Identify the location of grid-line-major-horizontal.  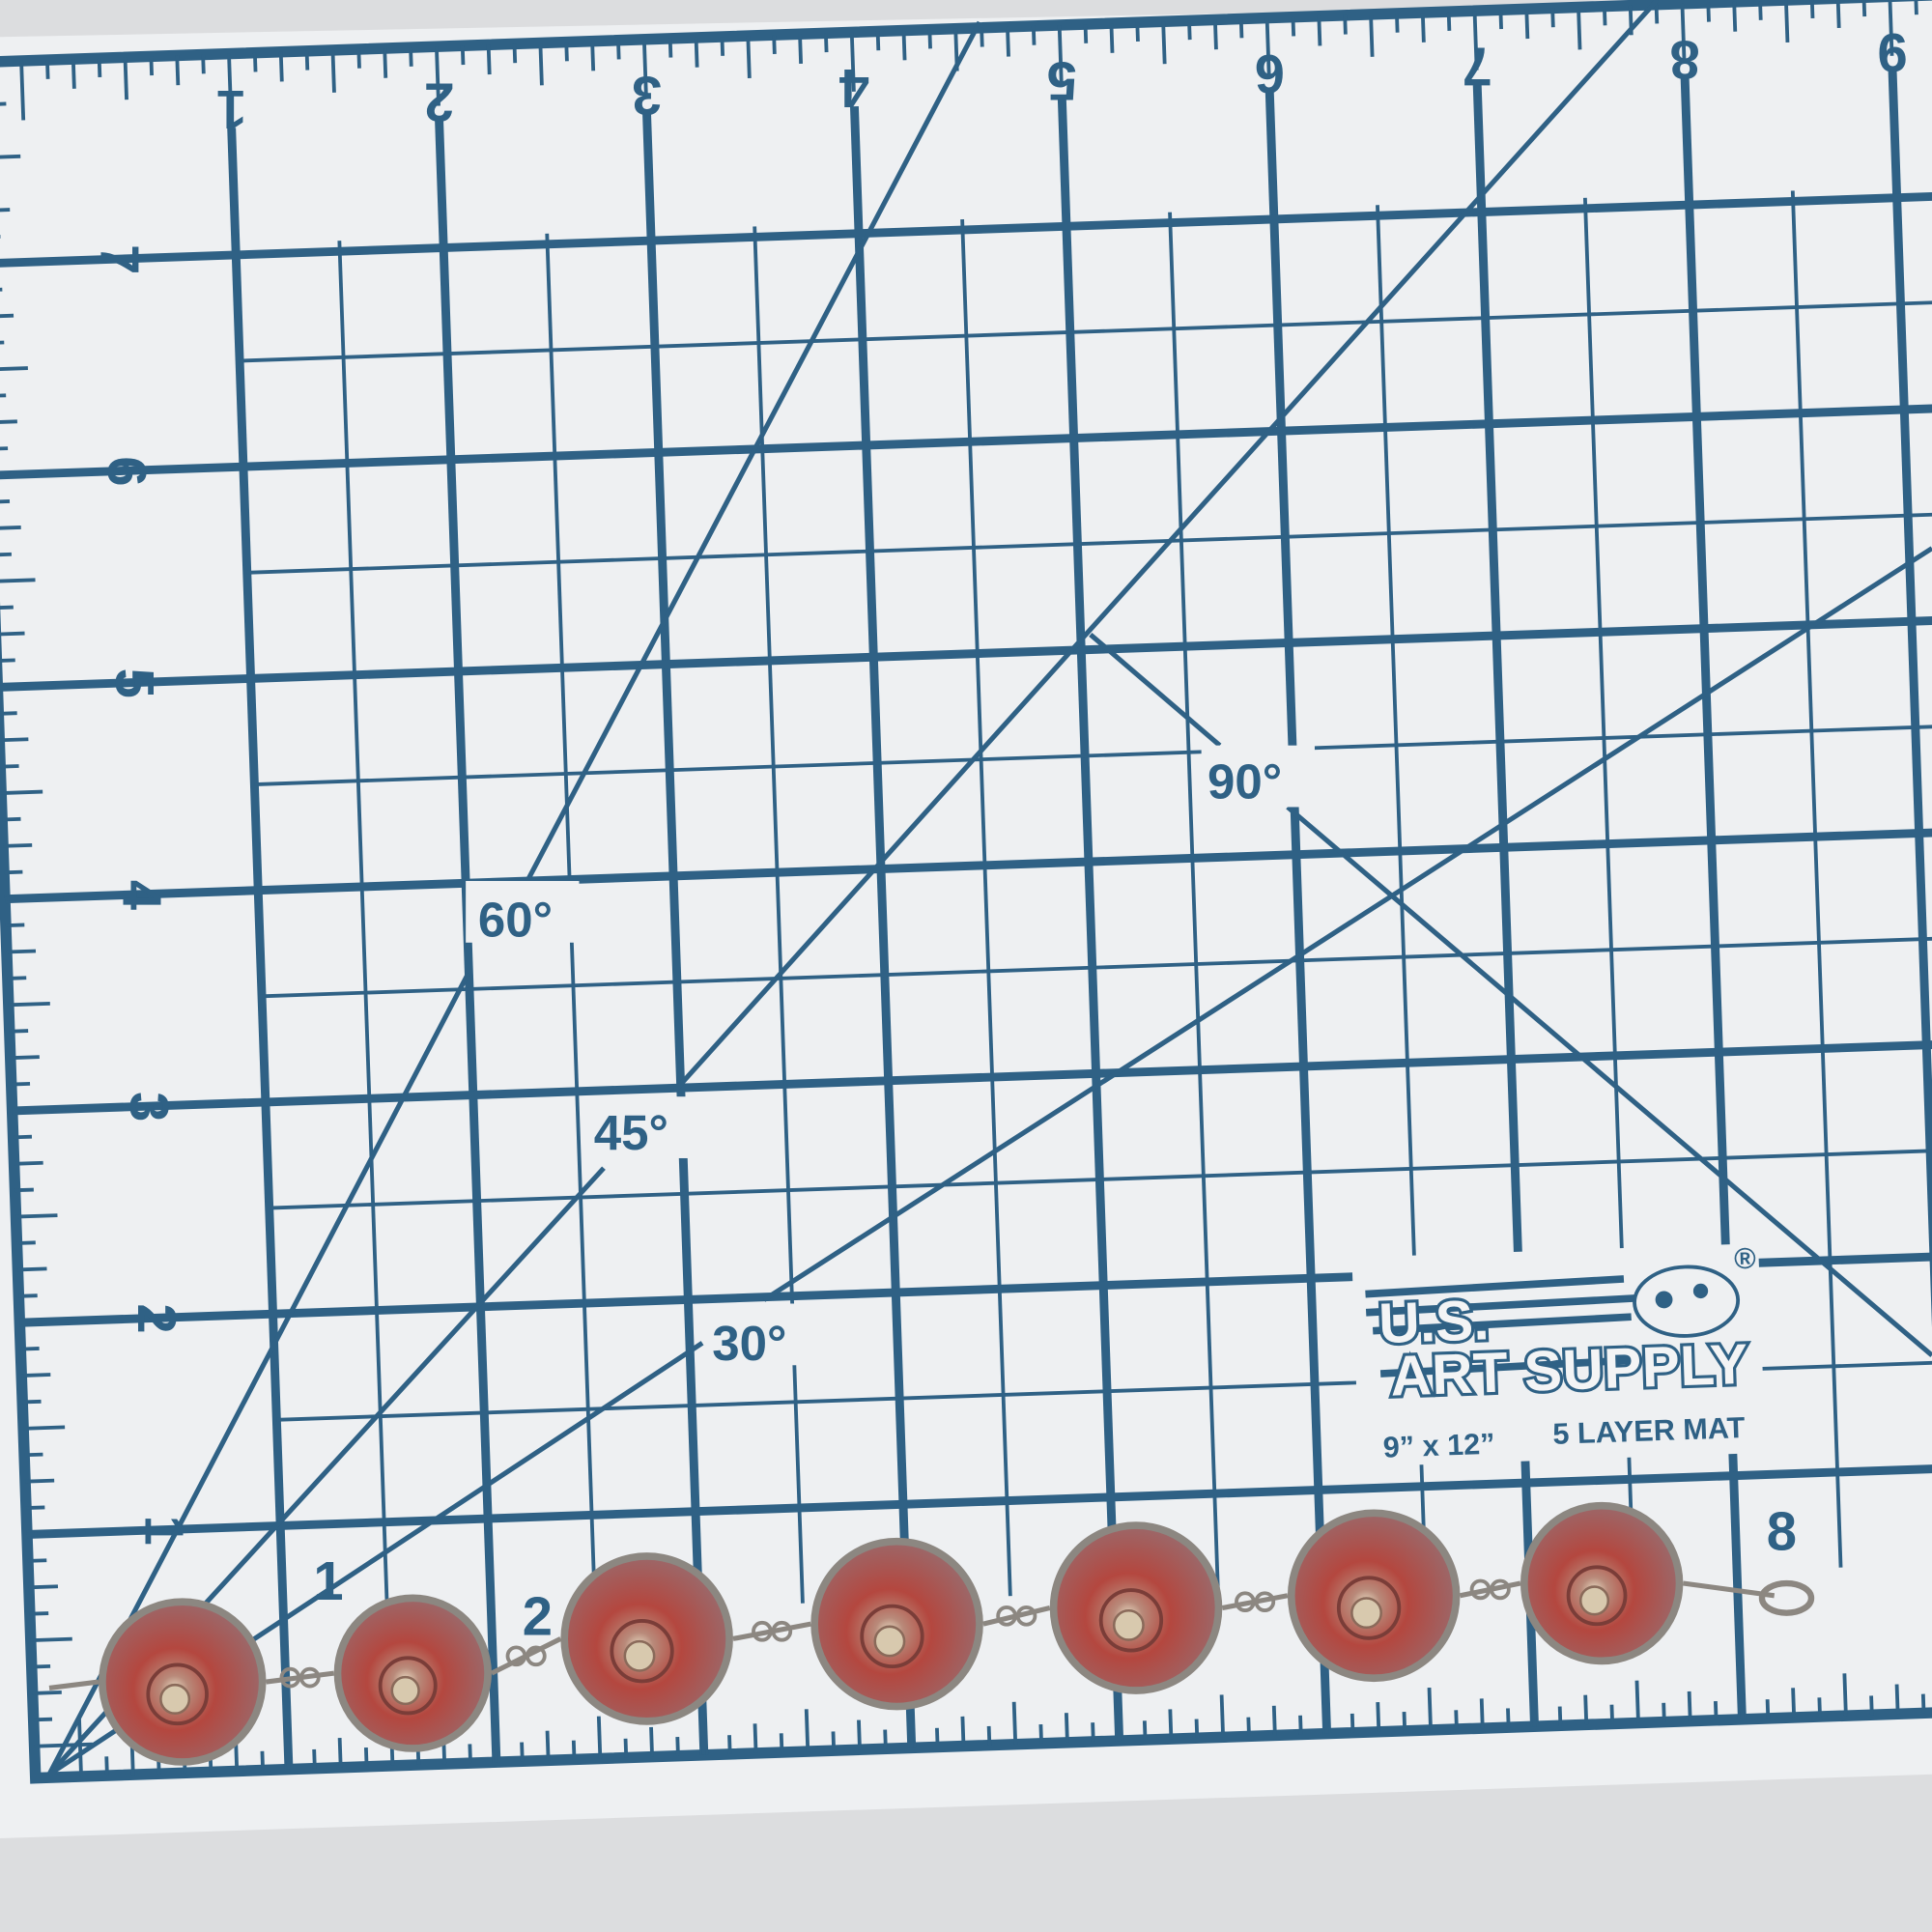
(966, 230).